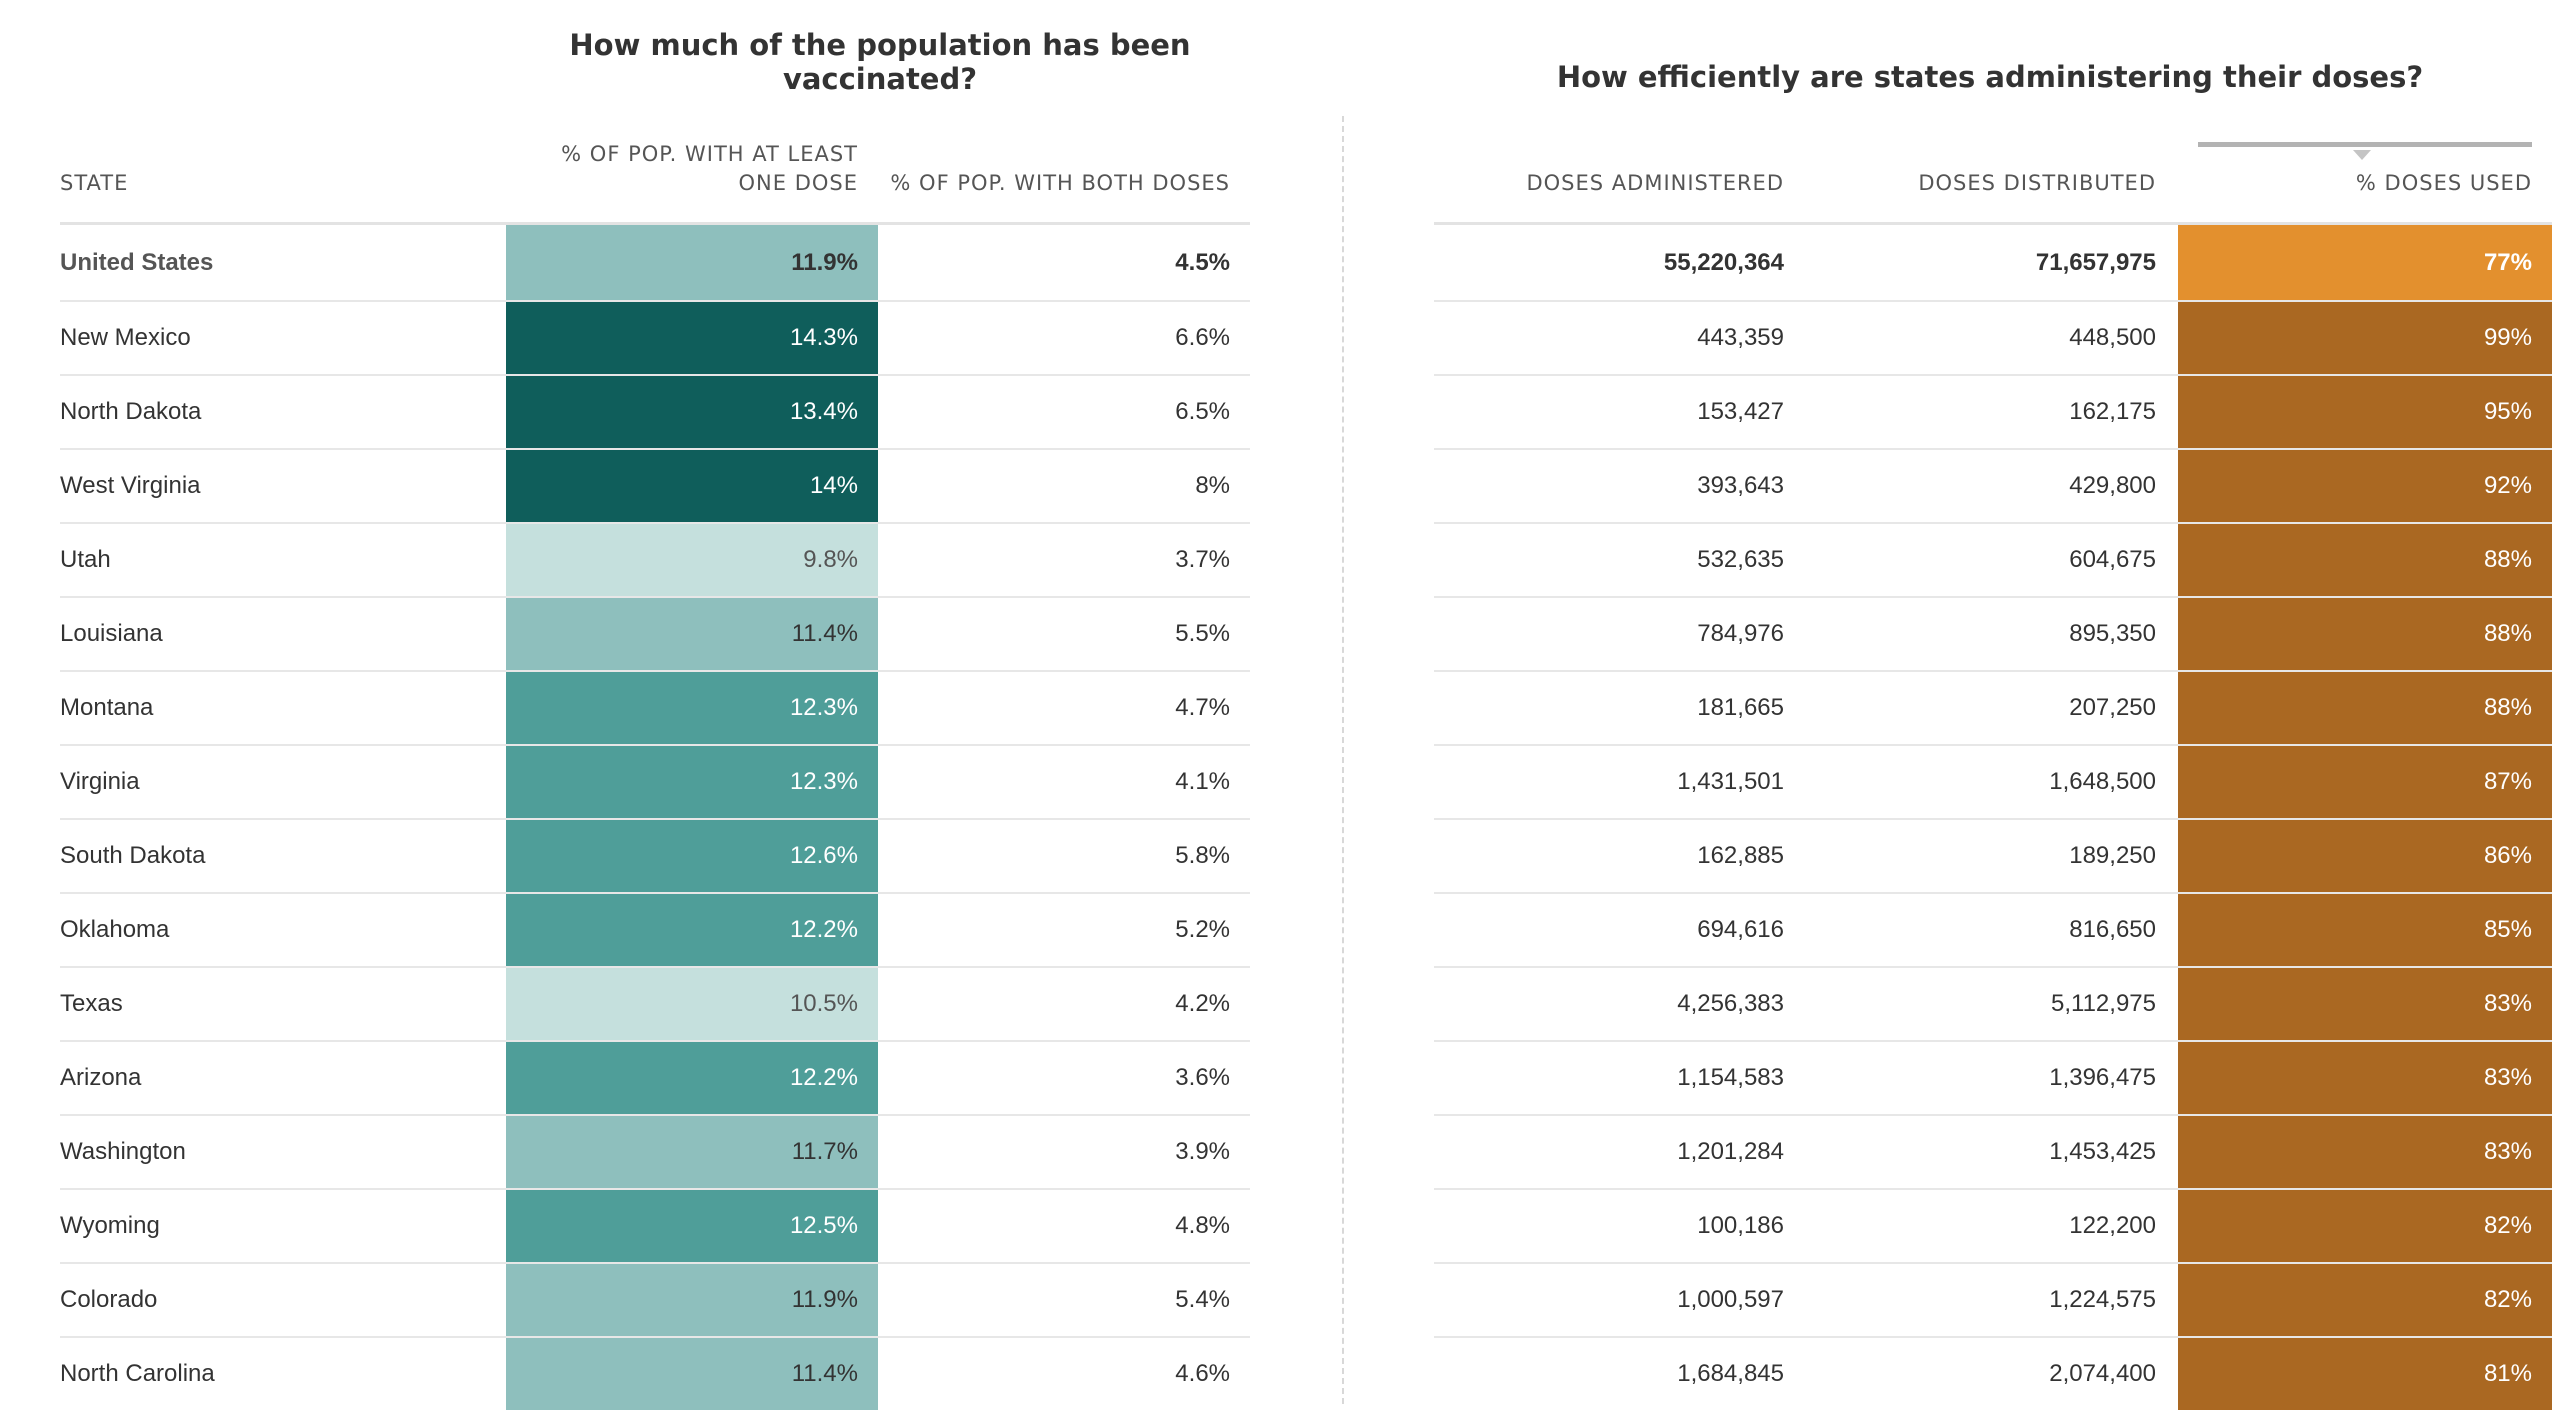 This screenshot has height=1410, width=2552. What do you see at coordinates (2365, 930) in the screenshot?
I see `doses-used-cell: 85%` at bounding box center [2365, 930].